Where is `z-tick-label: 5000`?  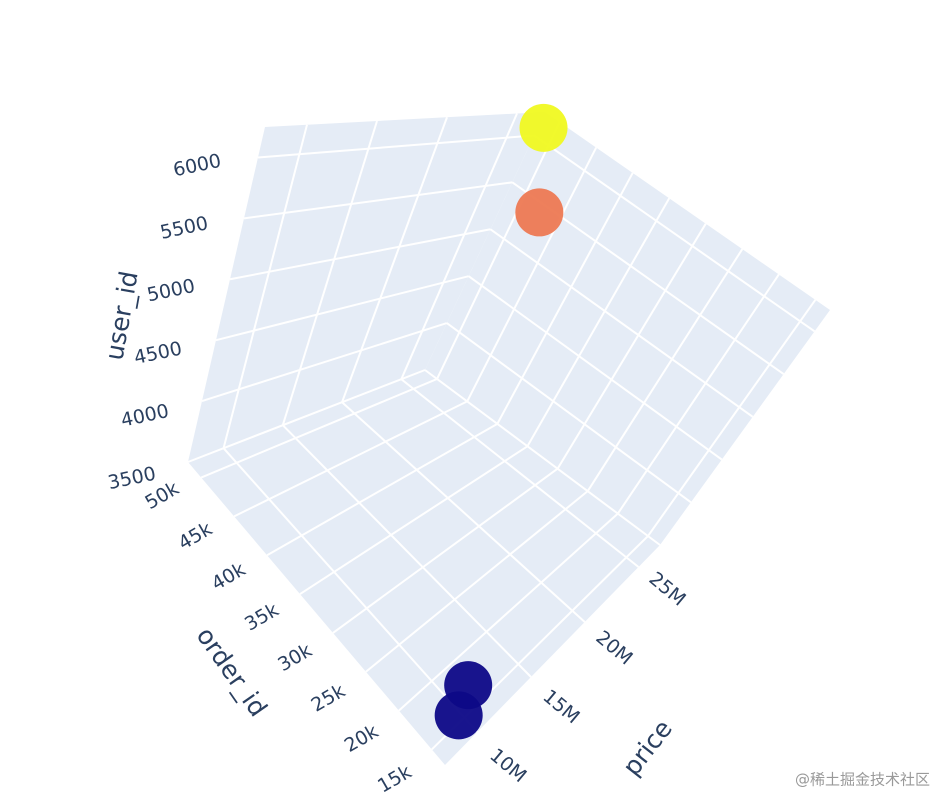
z-tick-label: 5000 is located at coordinates (171, 291).